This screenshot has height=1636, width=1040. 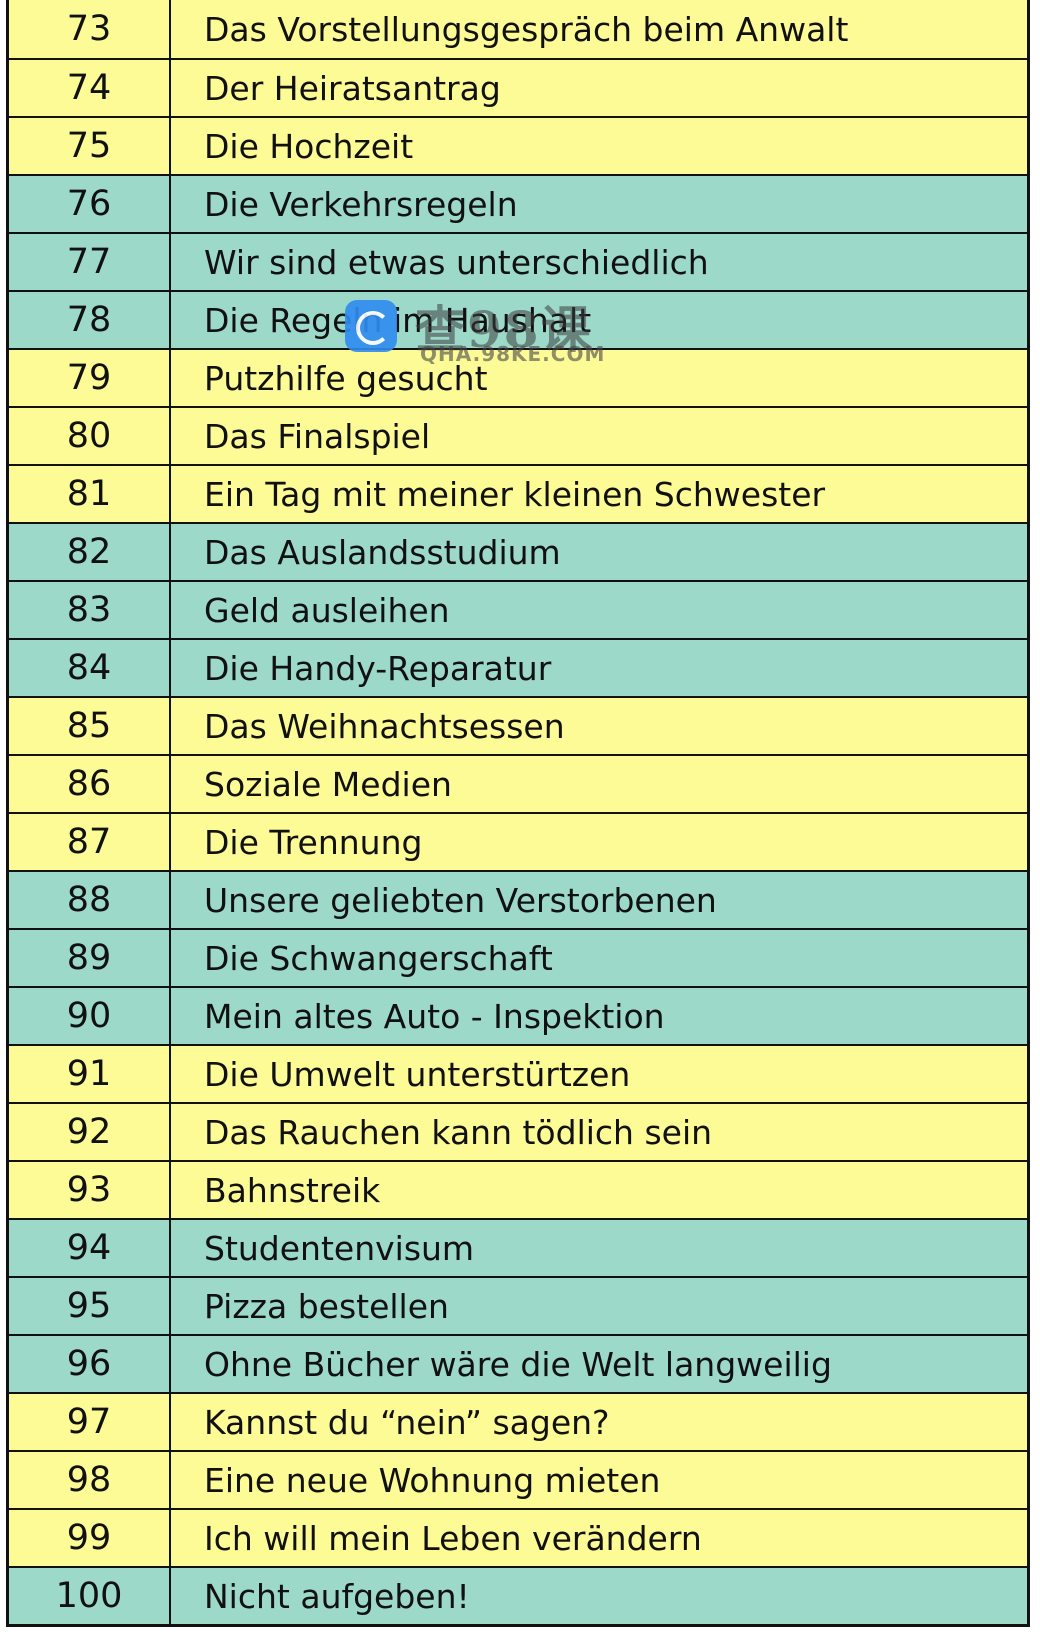 I want to click on row-title: Das Weihnachtsessen, so click(x=384, y=726).